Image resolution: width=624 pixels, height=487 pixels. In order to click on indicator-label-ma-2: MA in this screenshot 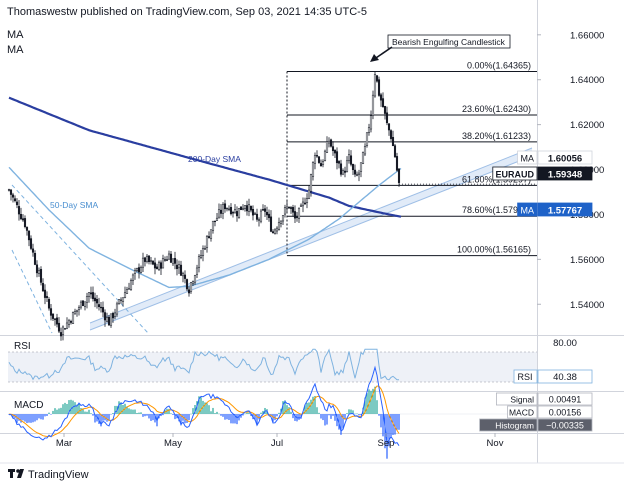, I will do `click(15, 50)`.